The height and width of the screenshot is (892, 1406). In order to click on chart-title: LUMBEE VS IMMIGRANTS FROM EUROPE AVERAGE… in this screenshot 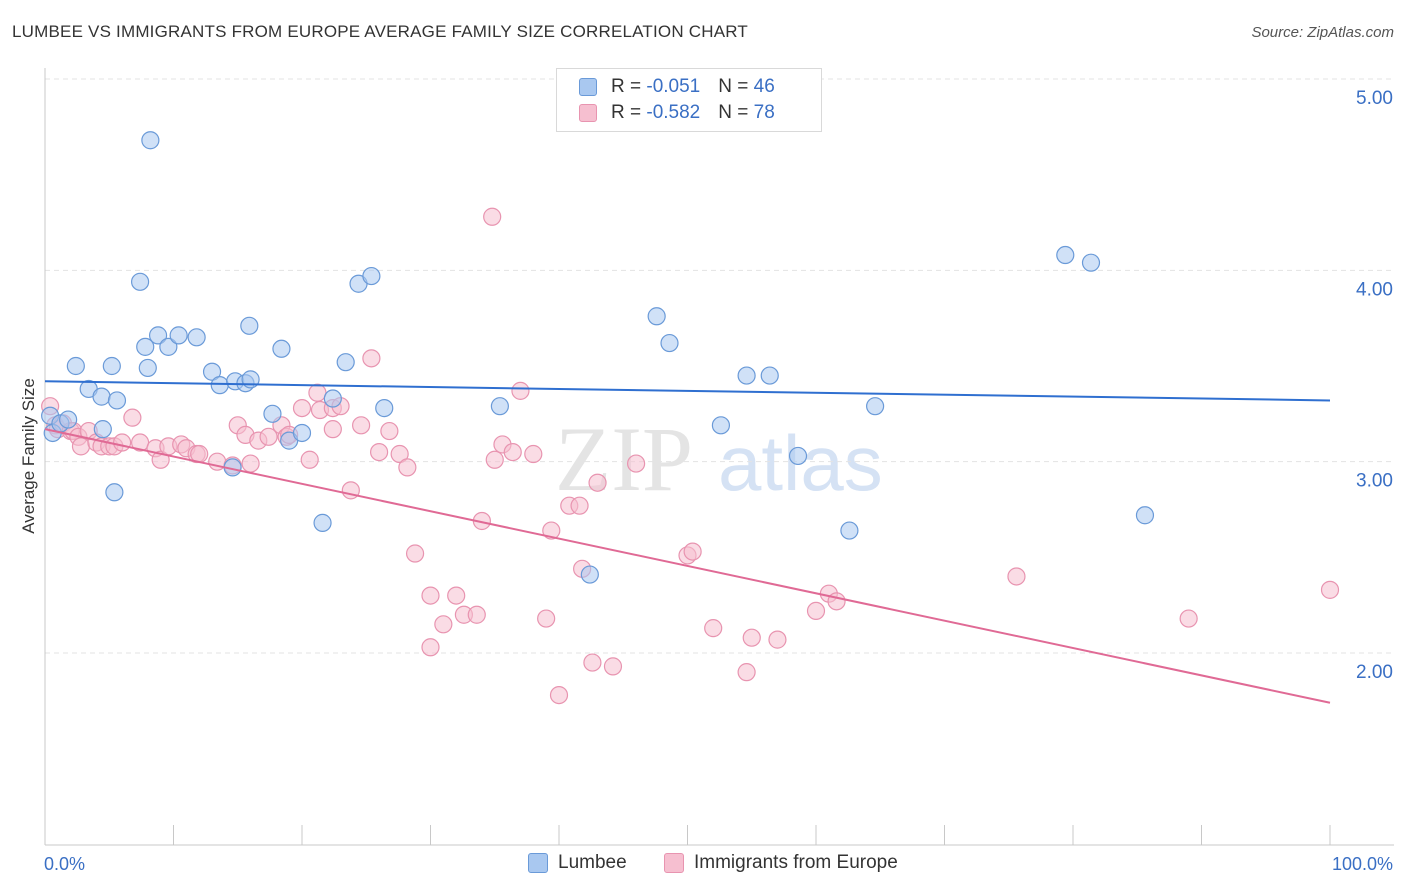, I will do `click(380, 31)`.